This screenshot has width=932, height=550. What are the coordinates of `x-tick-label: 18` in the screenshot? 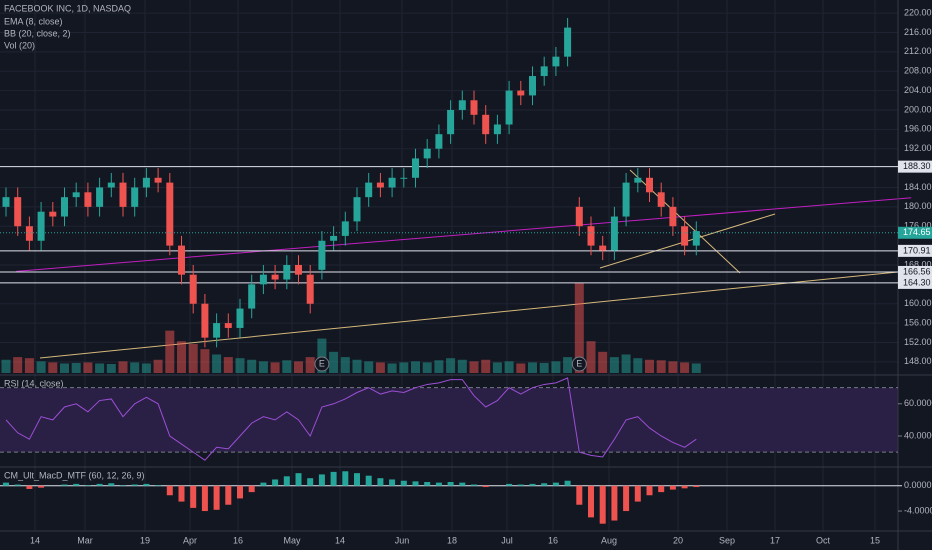 It's located at (452, 540).